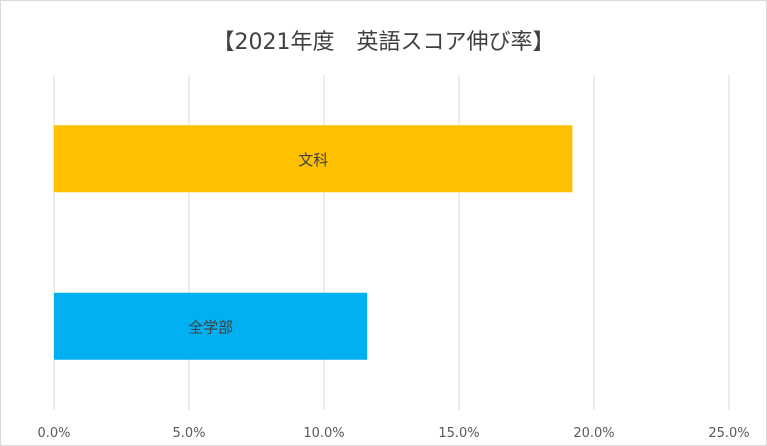 This screenshot has height=446, width=767. What do you see at coordinates (53, 433) in the screenshot?
I see `x-tick-label: 0.0%` at bounding box center [53, 433].